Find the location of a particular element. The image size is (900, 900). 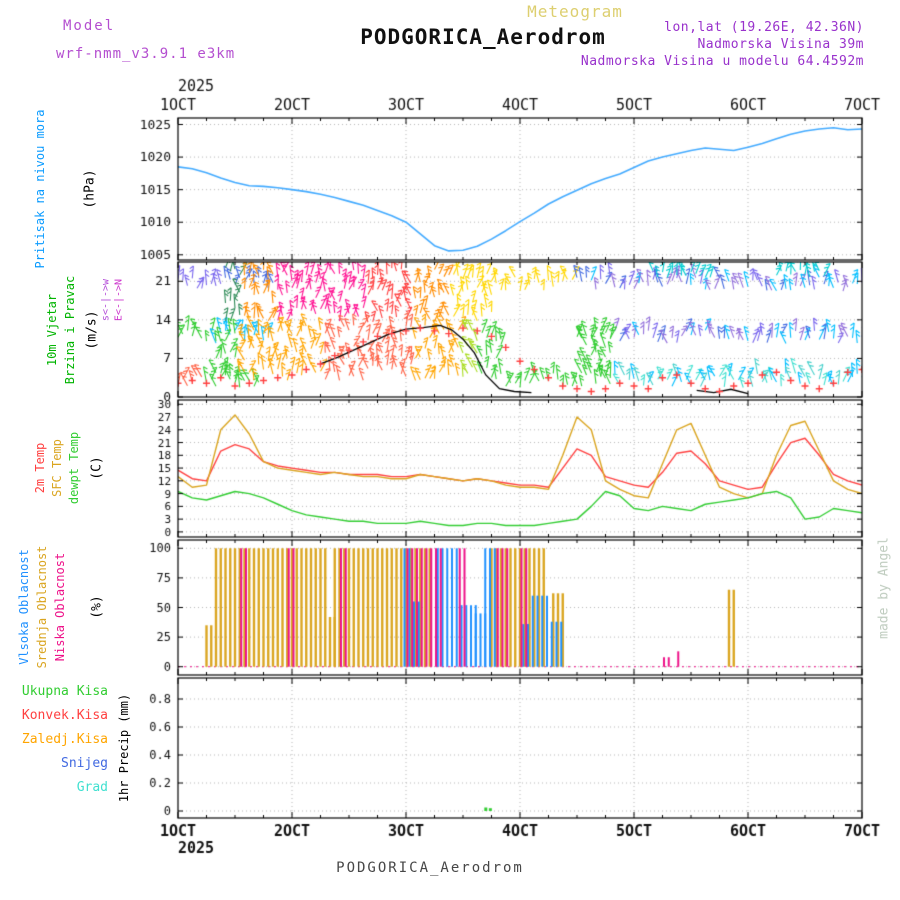

cloud-unit-label: (%) is located at coordinates (97, 607).